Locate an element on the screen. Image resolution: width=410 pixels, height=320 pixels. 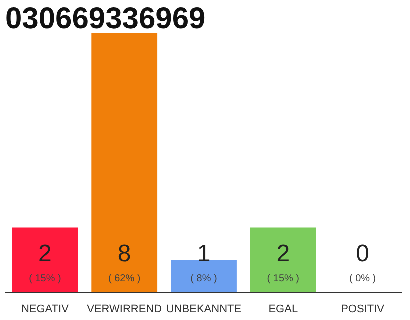
annotation: ( 8% ) is located at coordinates (204, 279).